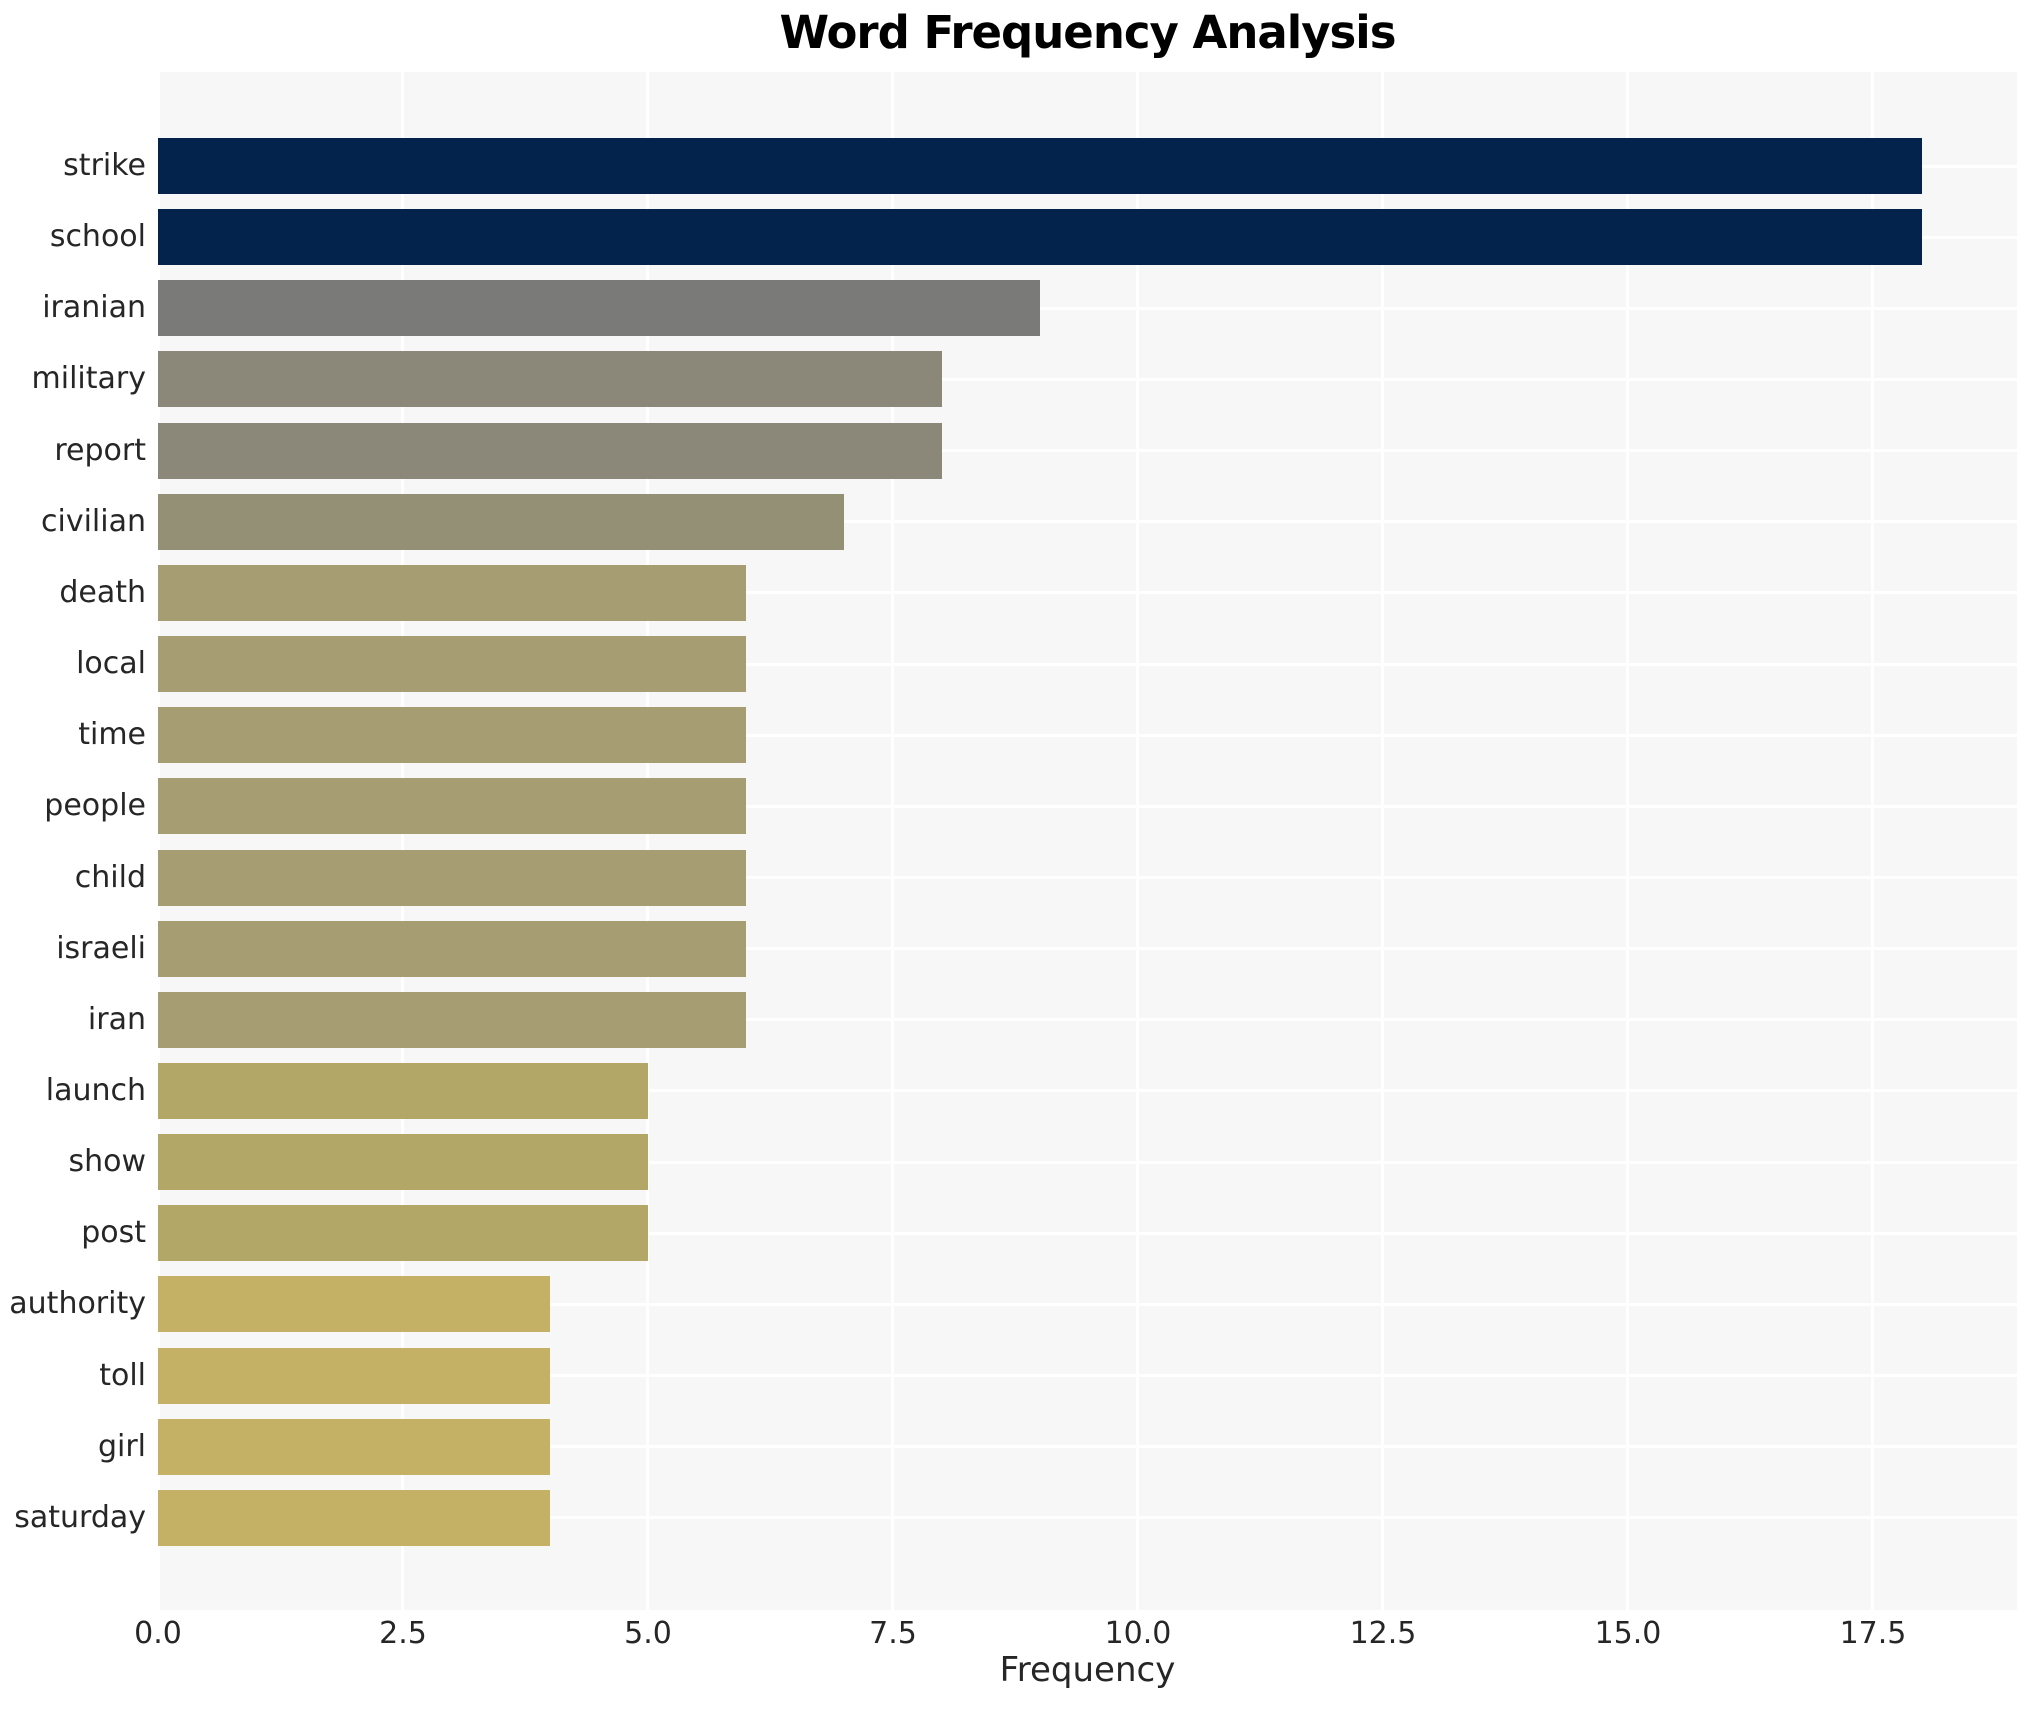 The width and height of the screenshot is (2037, 1710). I want to click on category-label-girl: girl, so click(121, 1446).